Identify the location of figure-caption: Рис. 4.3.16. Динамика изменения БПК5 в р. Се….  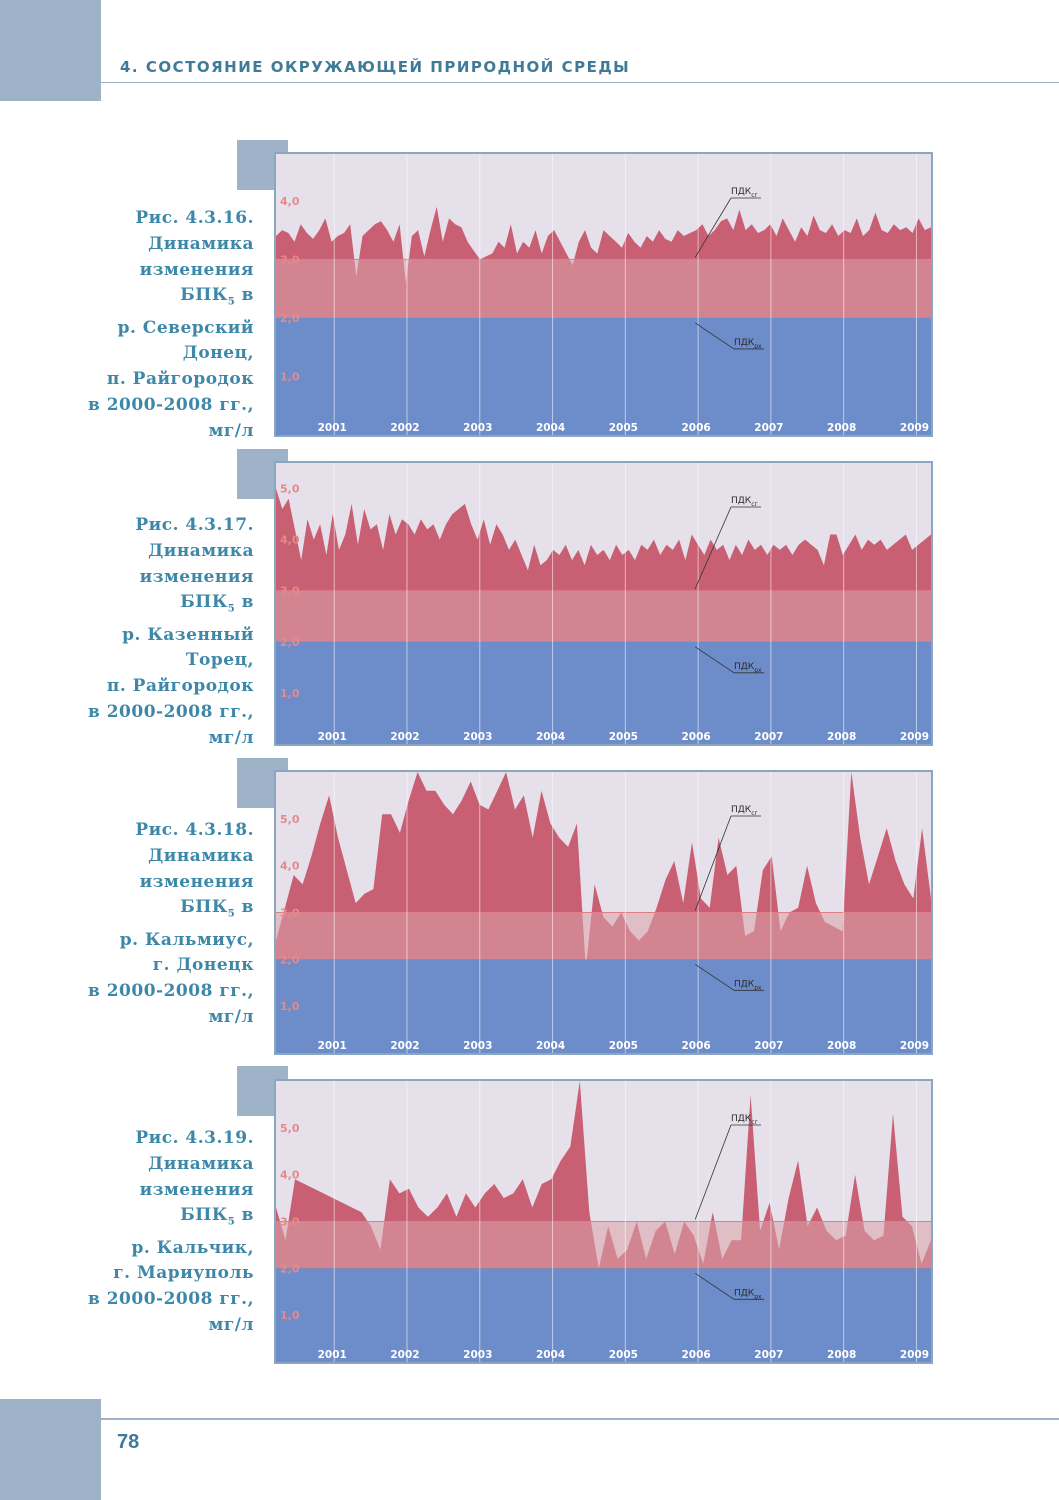
(154, 325).